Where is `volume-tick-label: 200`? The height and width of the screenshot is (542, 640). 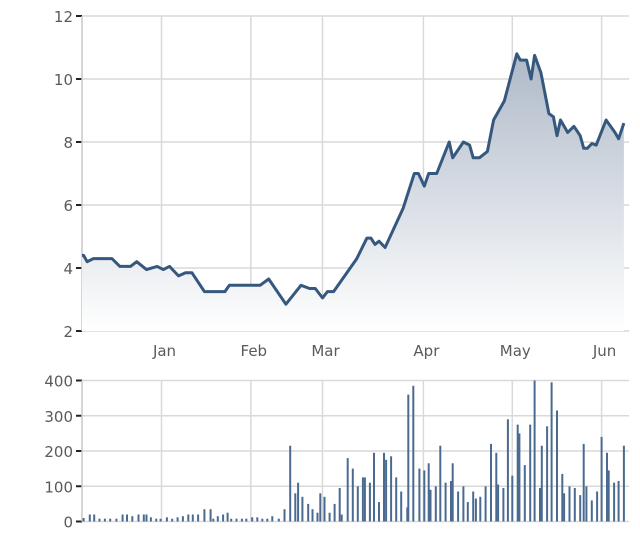
volume-tick-label: 200 is located at coordinates (58, 452).